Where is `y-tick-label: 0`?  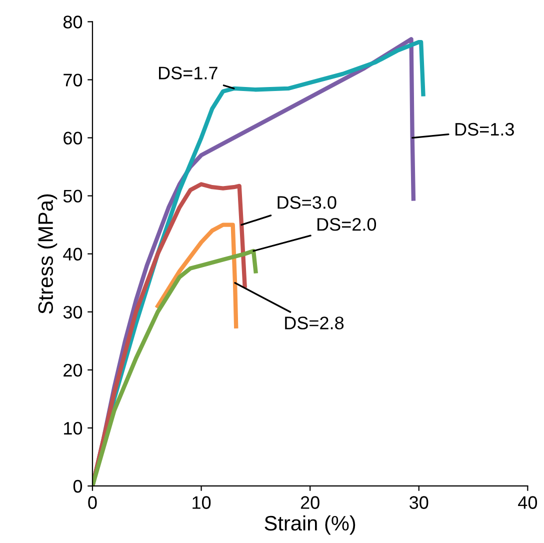 y-tick-label: 0 is located at coordinates (77, 486).